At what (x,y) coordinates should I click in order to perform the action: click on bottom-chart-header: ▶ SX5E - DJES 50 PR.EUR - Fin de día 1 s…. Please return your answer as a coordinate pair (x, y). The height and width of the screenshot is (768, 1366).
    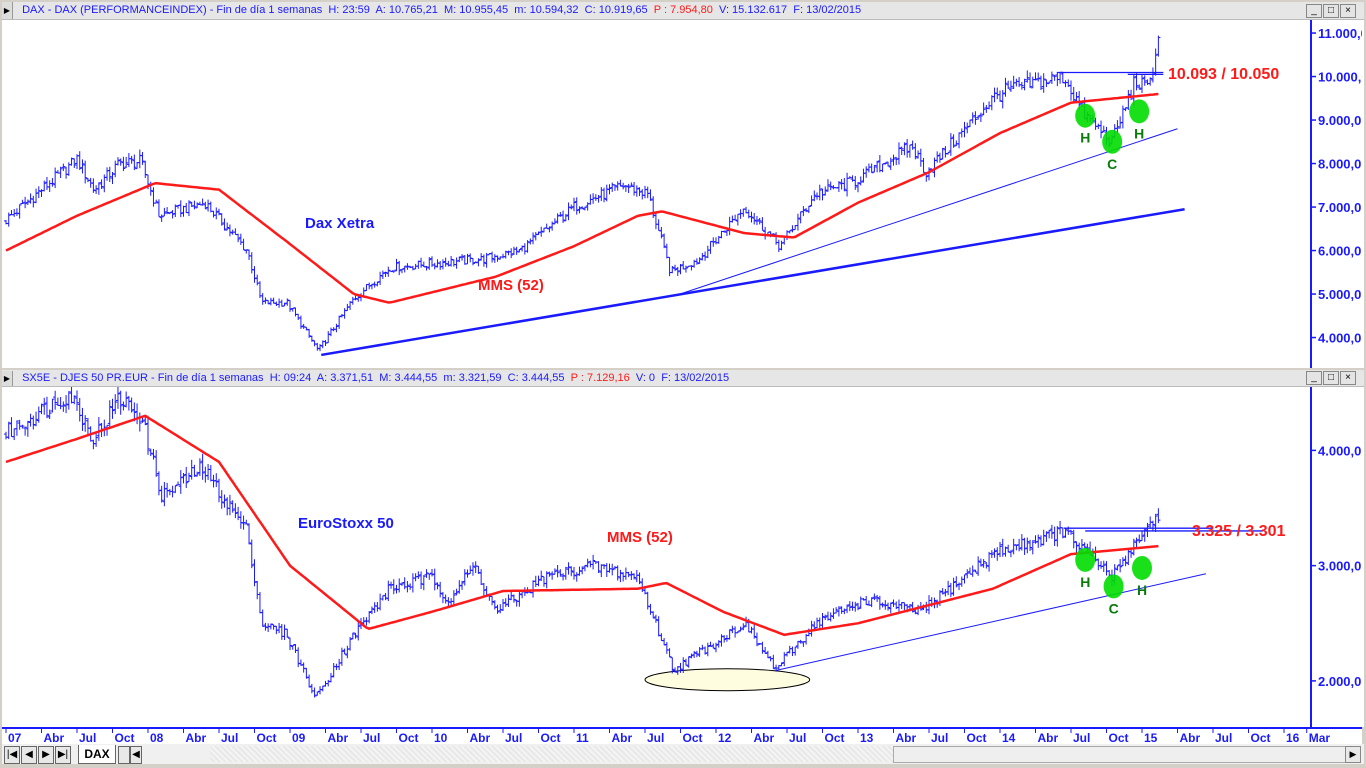
    Looking at the image, I should click on (683, 378).